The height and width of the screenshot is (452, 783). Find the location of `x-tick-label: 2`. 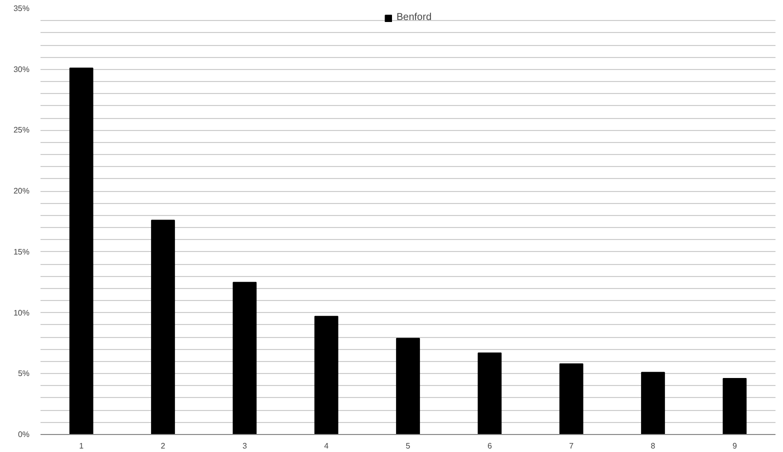

x-tick-label: 2 is located at coordinates (163, 446).